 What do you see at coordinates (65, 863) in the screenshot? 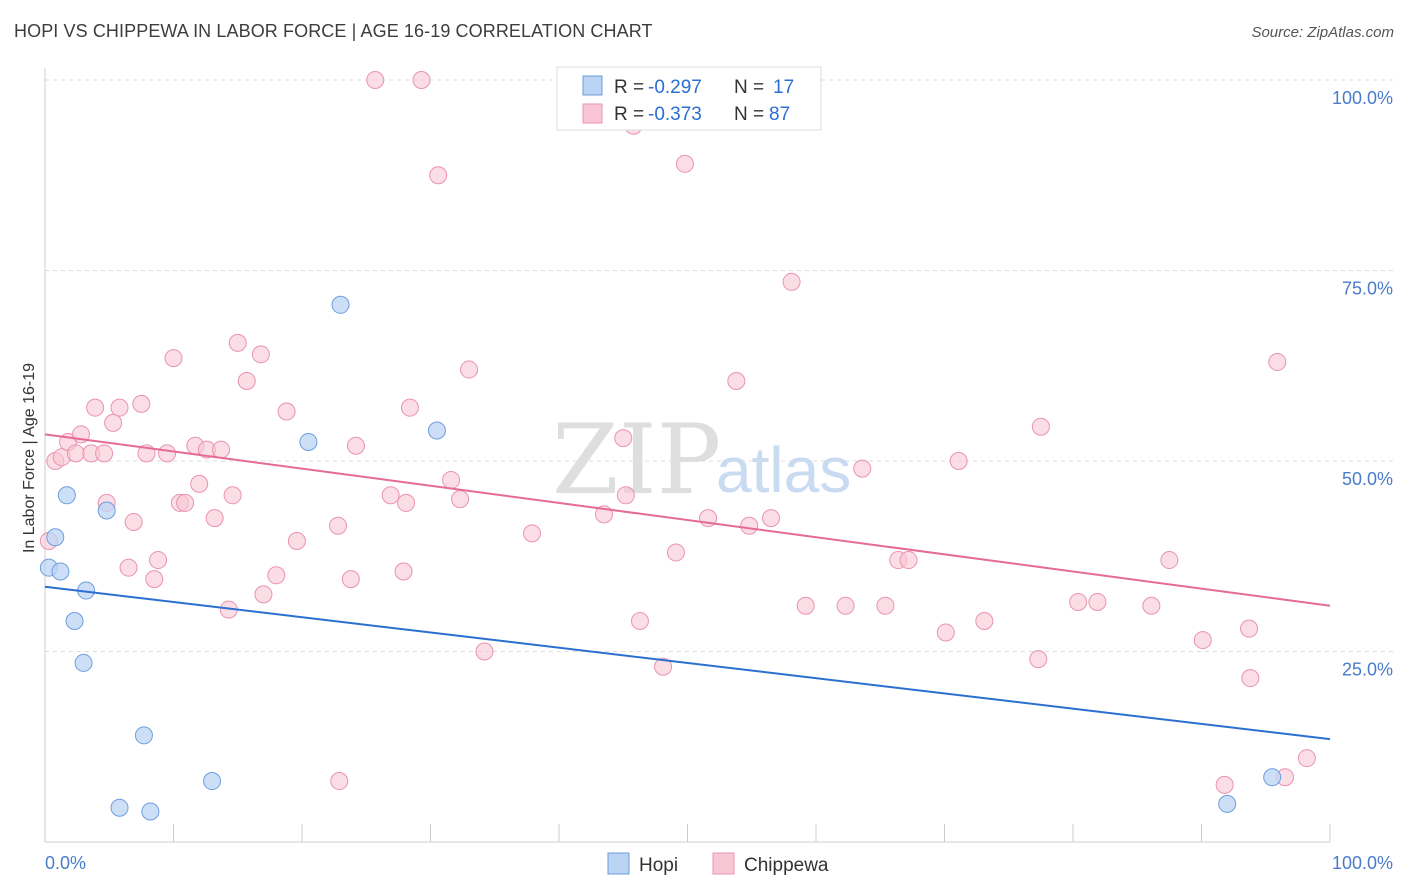
I see `x-tick-label: 0.0%` at bounding box center [65, 863].